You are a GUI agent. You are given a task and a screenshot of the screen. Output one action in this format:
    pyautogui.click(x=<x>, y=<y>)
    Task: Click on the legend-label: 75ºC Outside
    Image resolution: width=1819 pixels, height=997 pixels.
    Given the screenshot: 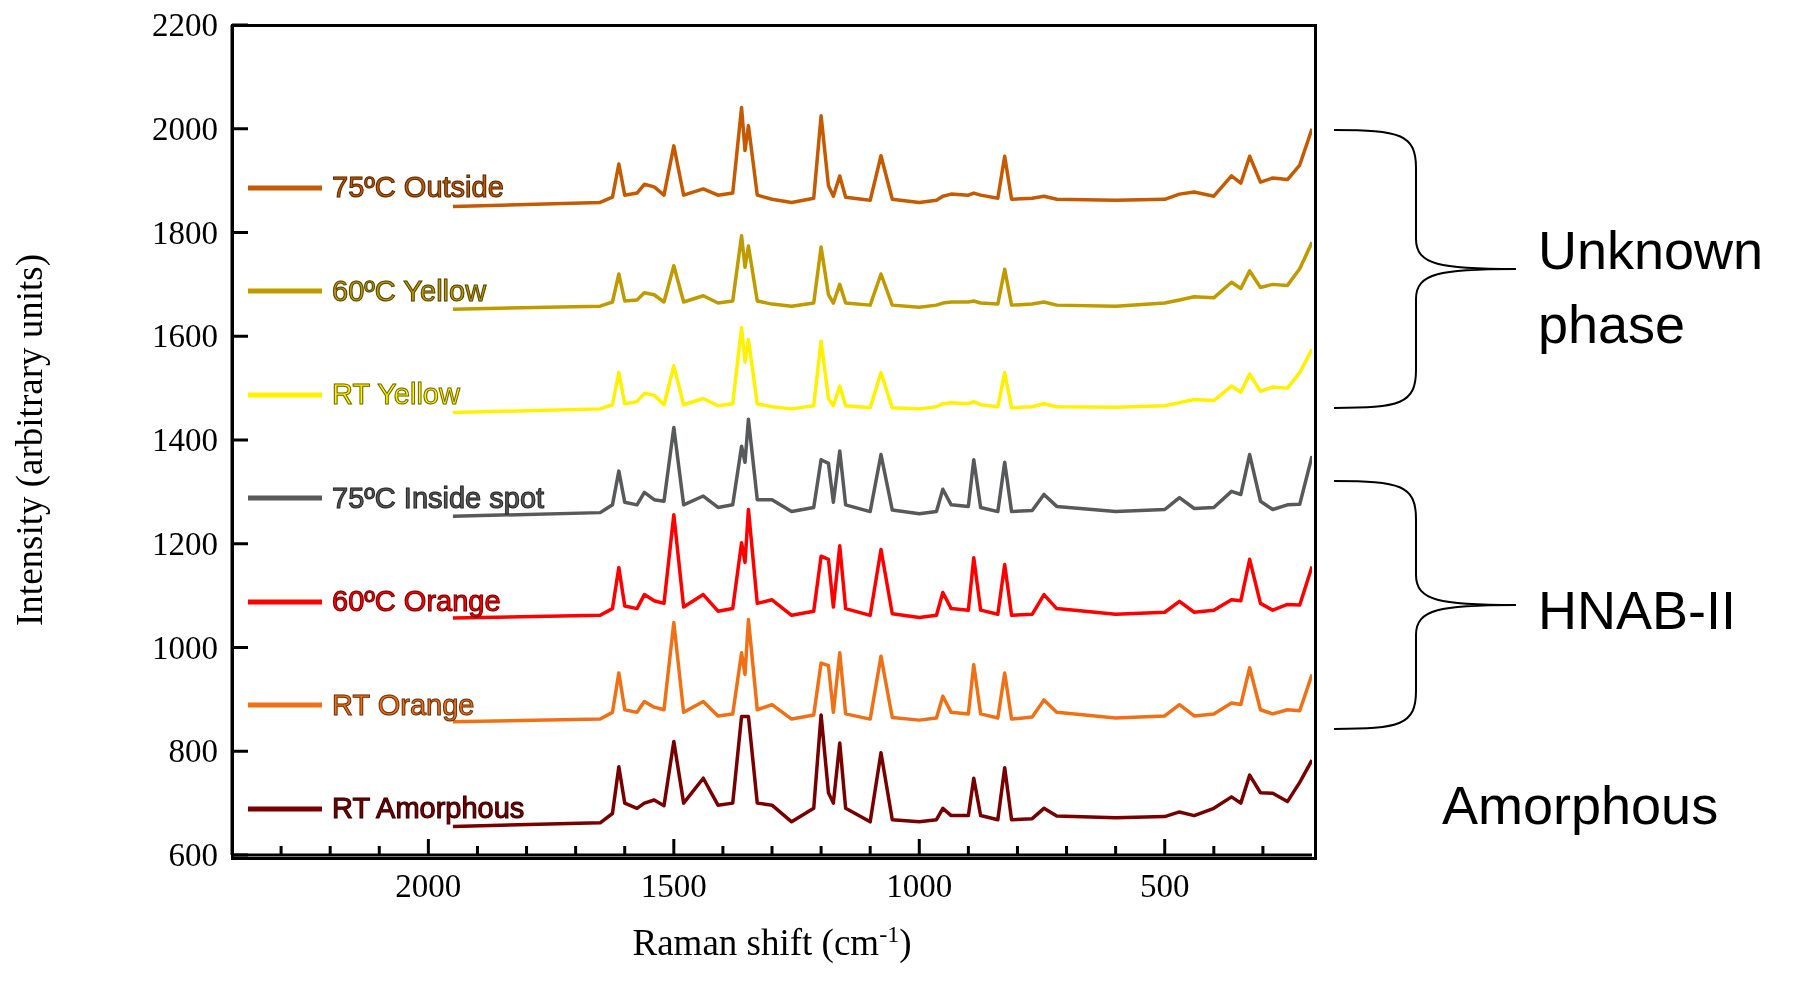 What is the action you would take?
    pyautogui.click(x=418, y=188)
    